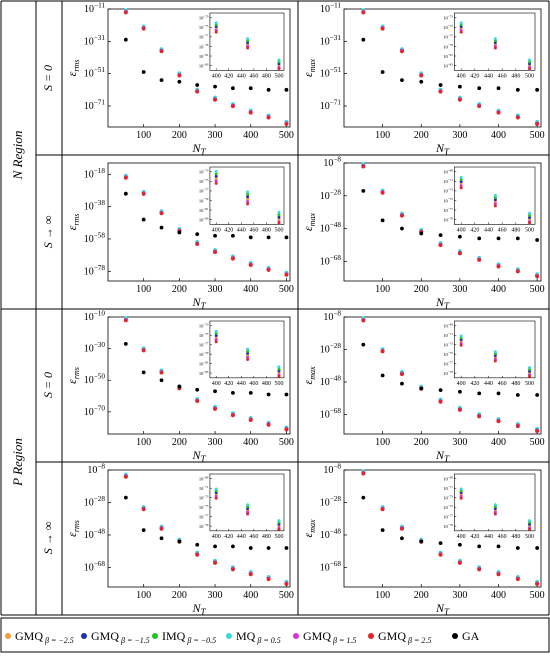 The image size is (550, 658). Describe the element at coordinates (250, 442) in the screenshot. I see `x-tick-label: 400` at that location.